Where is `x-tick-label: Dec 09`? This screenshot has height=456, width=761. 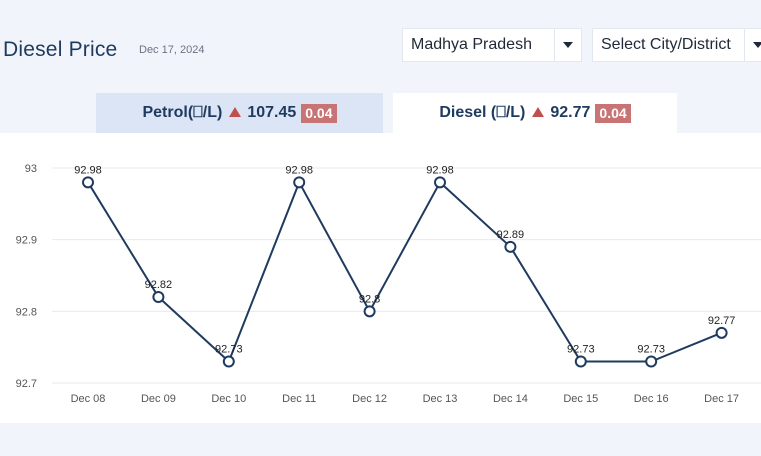
x-tick-label: Dec 09 is located at coordinates (158, 399).